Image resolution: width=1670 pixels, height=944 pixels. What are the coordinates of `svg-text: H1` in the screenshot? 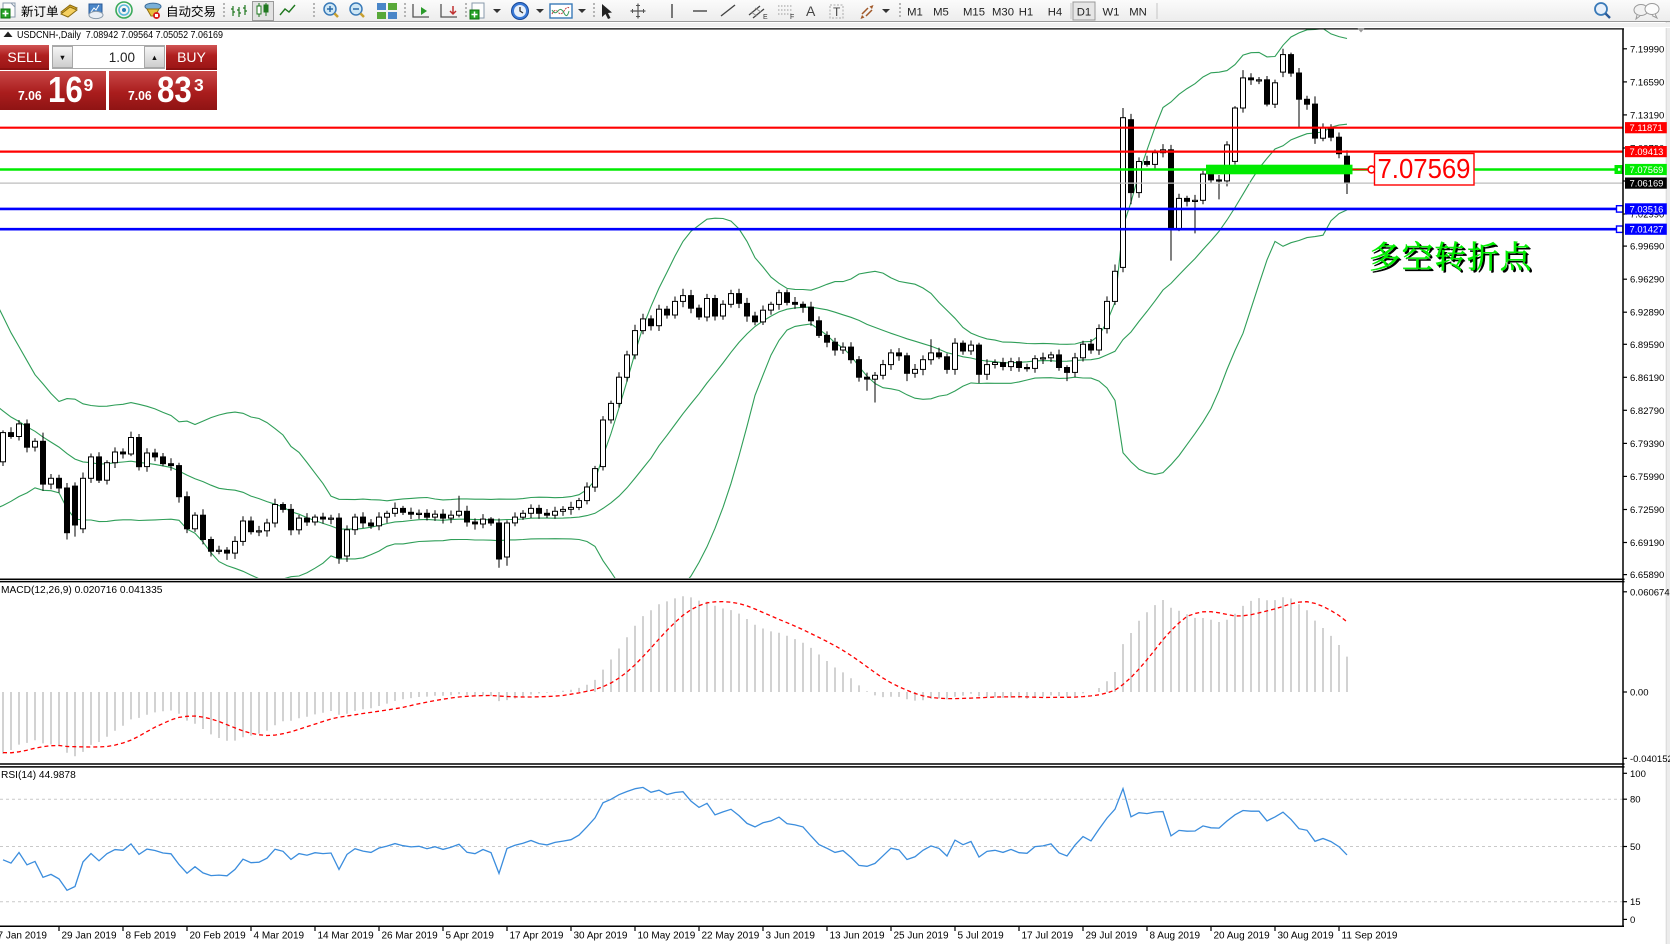 It's located at (1026, 13).